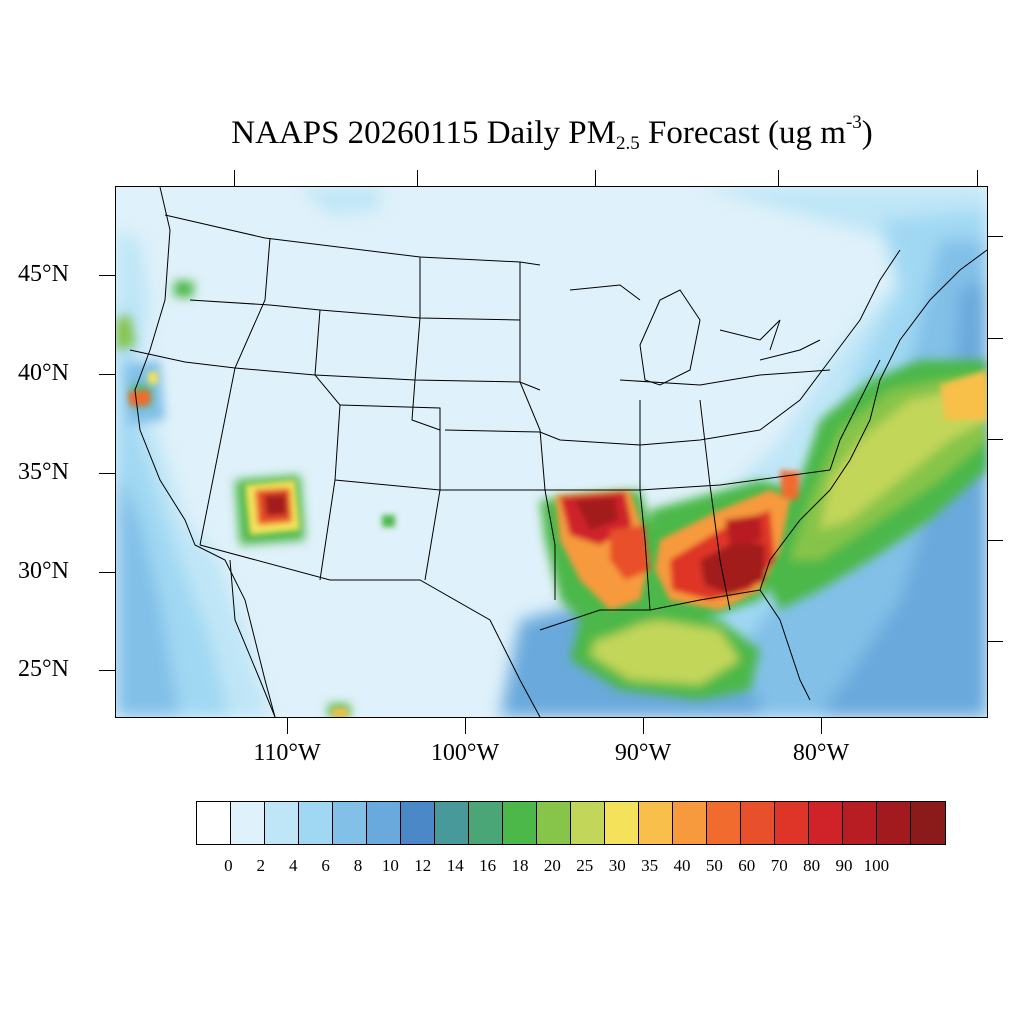 The height and width of the screenshot is (1024, 1024). I want to click on lon-label-80w: 80°W, so click(821, 753).